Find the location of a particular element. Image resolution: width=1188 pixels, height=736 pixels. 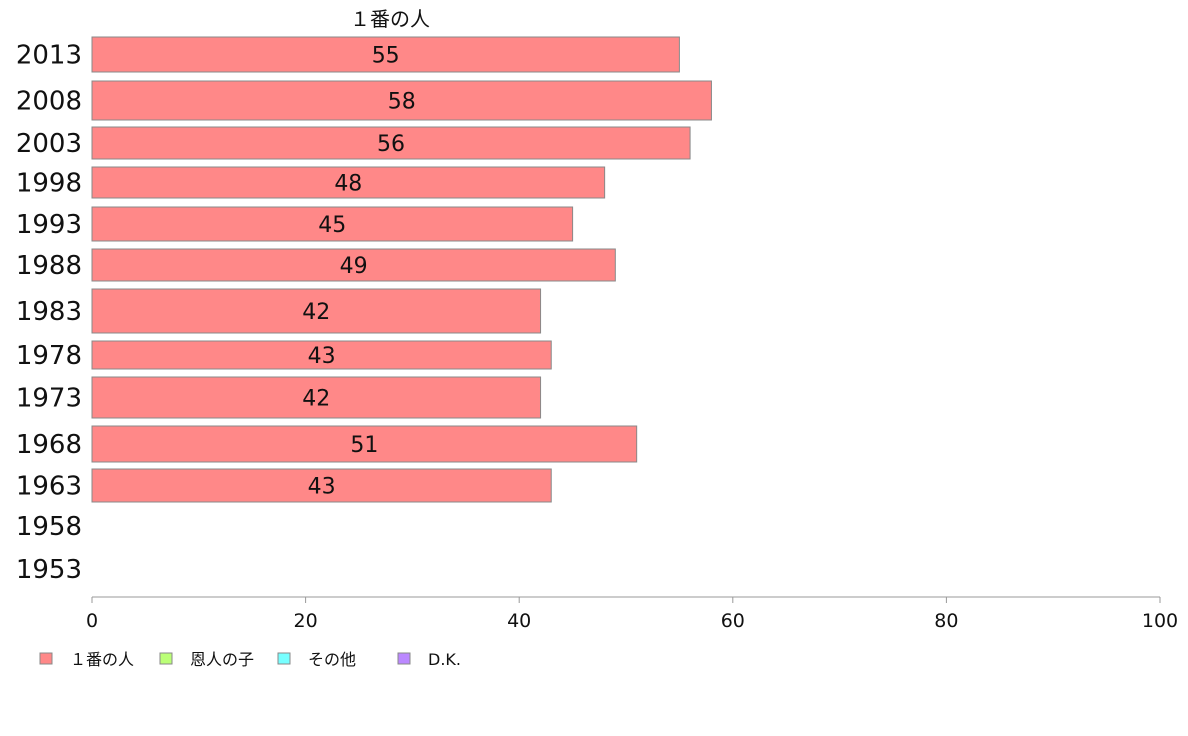

x-tick-label-100: 100 is located at coordinates (1160, 621).